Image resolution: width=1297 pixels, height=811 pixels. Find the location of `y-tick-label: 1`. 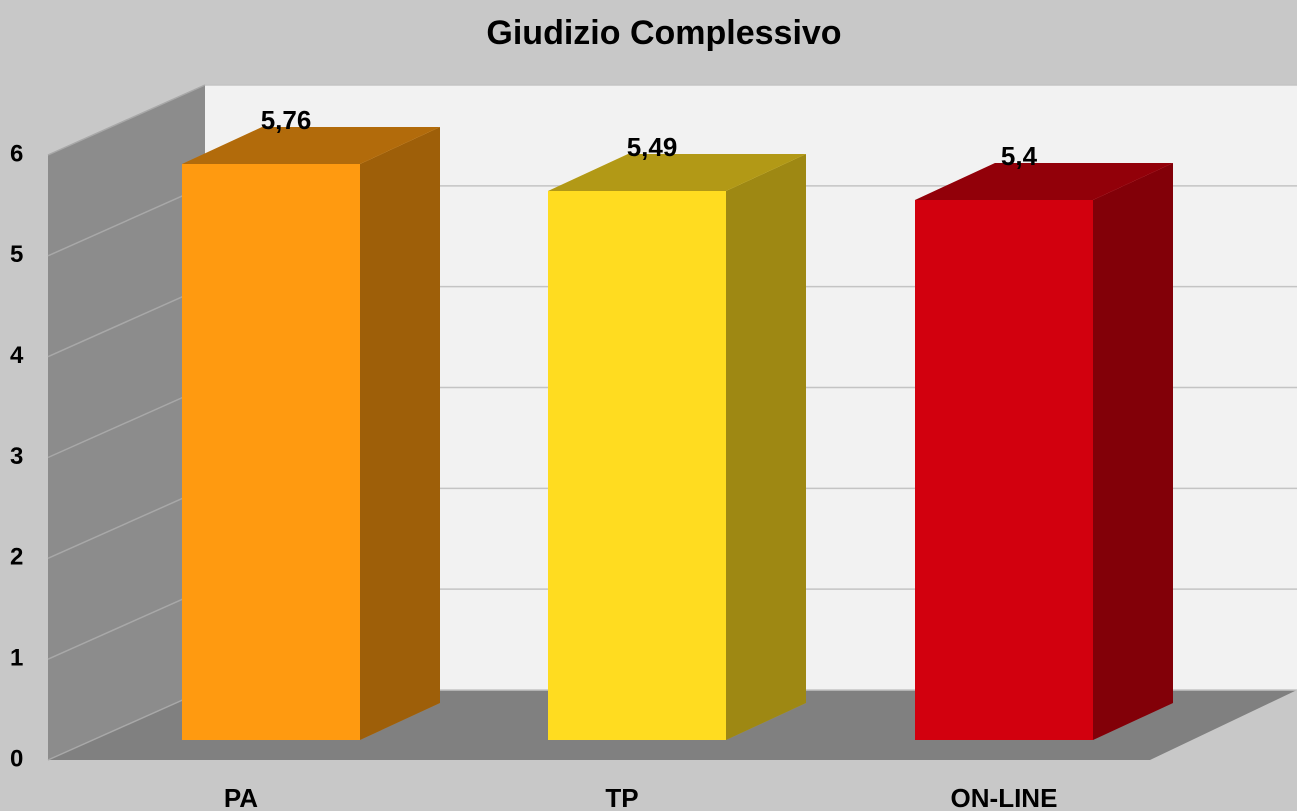

y-tick-label: 1 is located at coordinates (16, 658).